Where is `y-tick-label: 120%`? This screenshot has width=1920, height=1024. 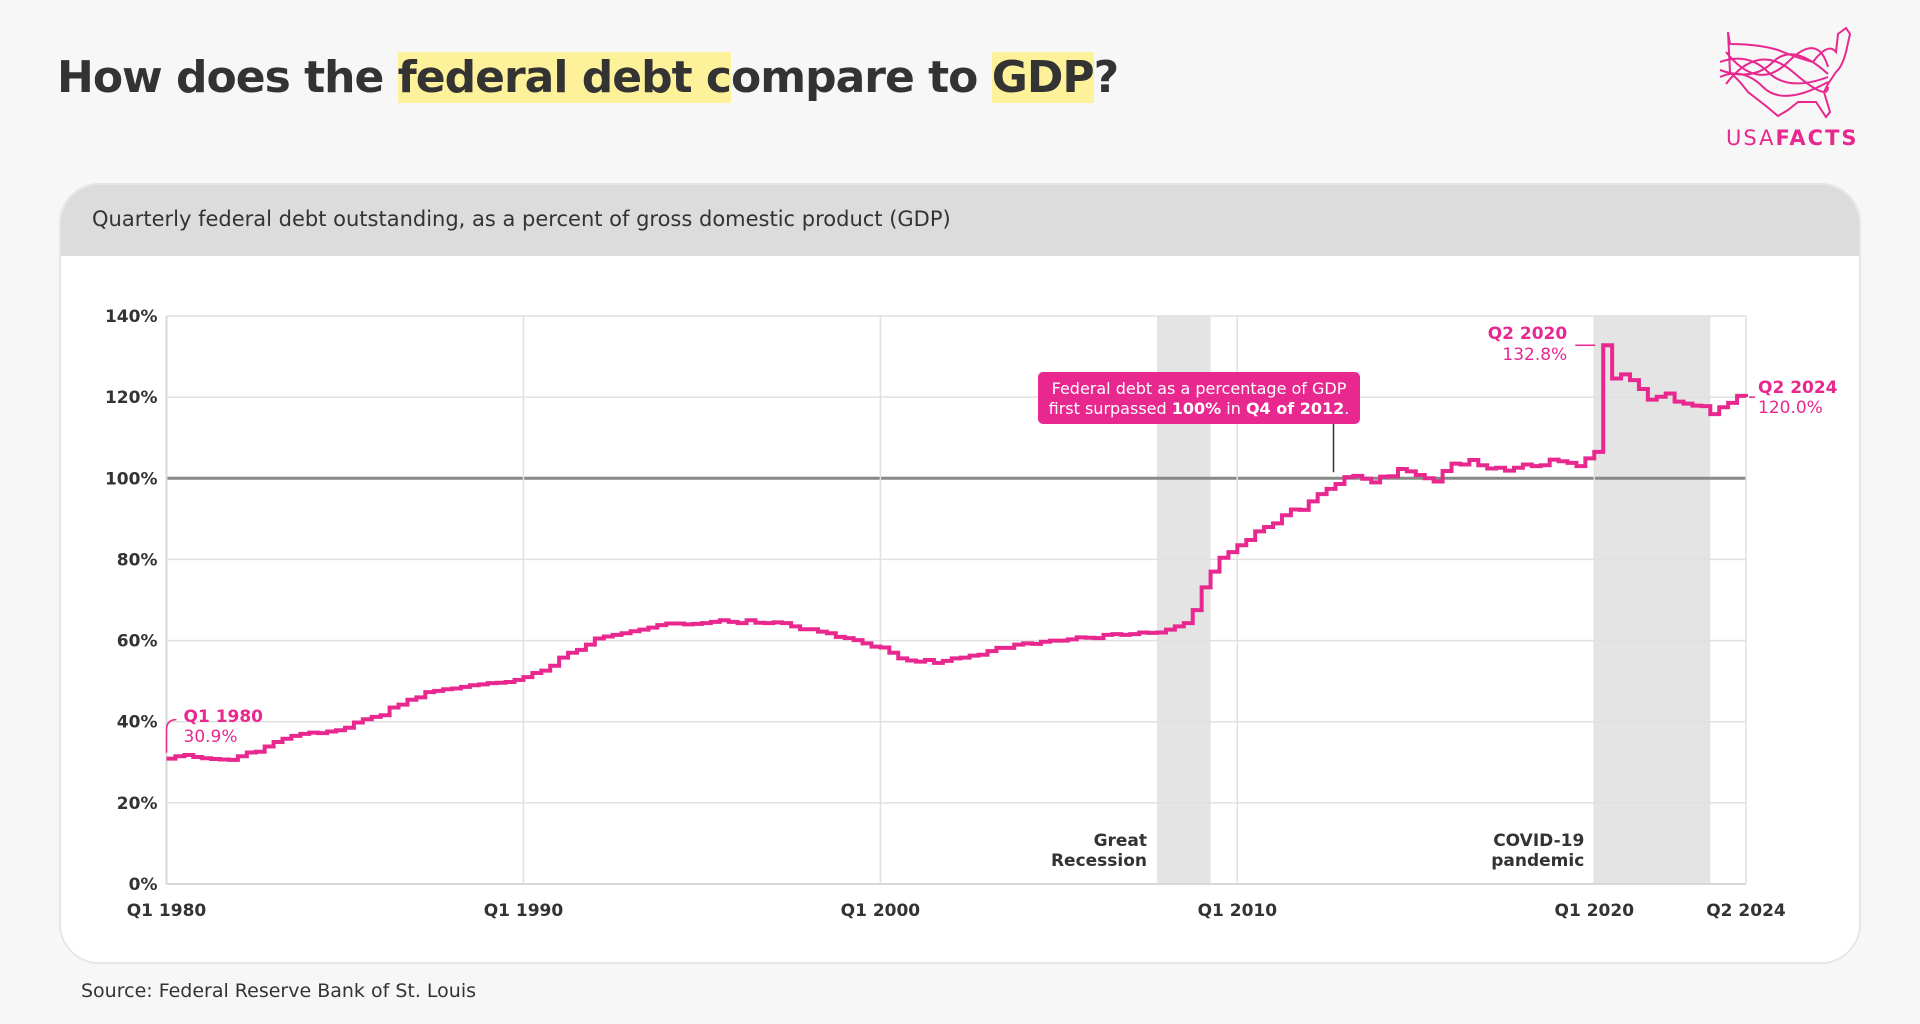 y-tick-label: 120% is located at coordinates (131, 398).